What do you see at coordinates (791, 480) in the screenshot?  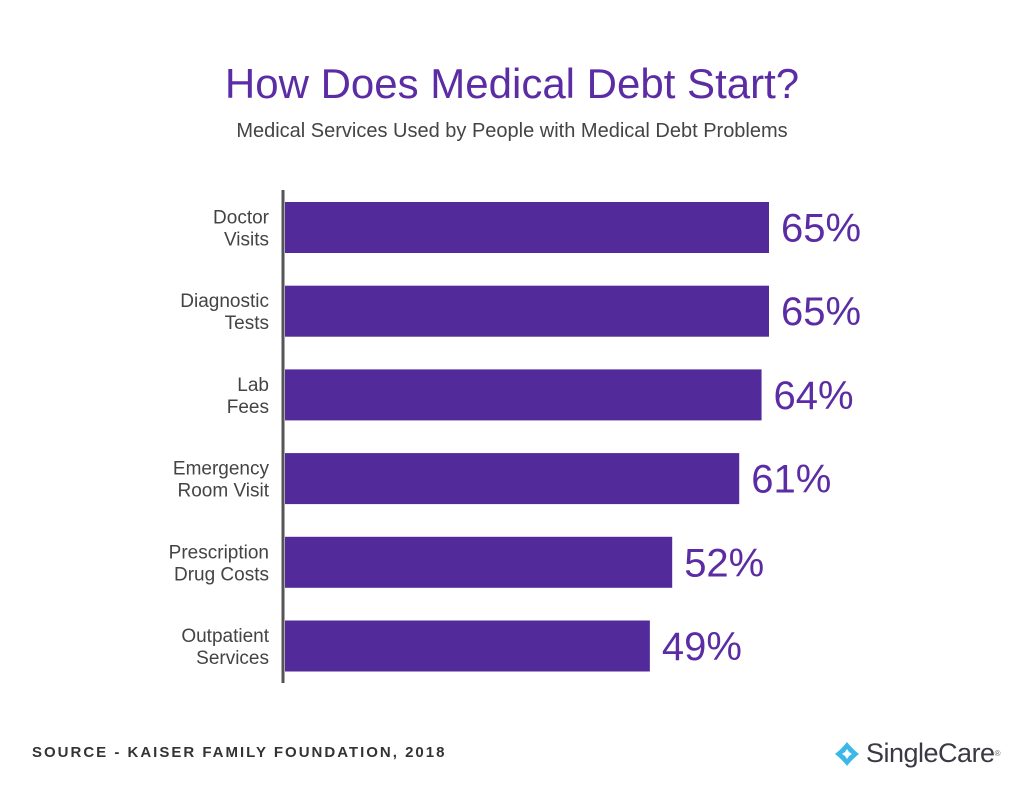 I see `data-label: 61%` at bounding box center [791, 480].